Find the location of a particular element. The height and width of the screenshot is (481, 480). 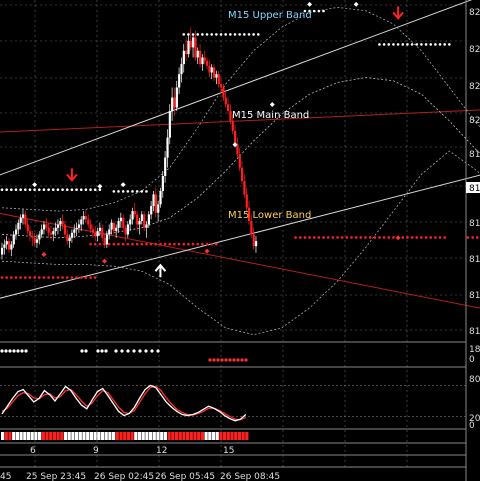

lower-band-label: M15 Lower Band is located at coordinates (269, 215).